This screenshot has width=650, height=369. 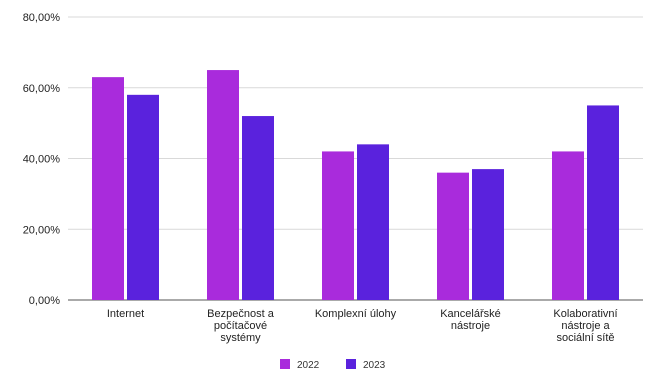 I want to click on category-label-line: Kancelářské, so click(x=470, y=314).